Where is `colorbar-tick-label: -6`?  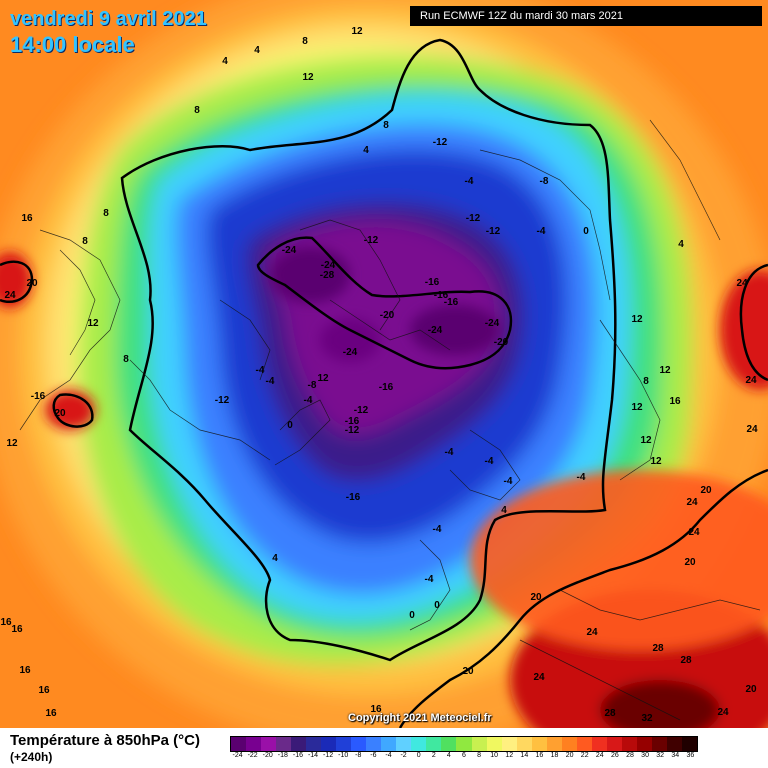 colorbar-tick-label: -6 is located at coordinates (373, 755).